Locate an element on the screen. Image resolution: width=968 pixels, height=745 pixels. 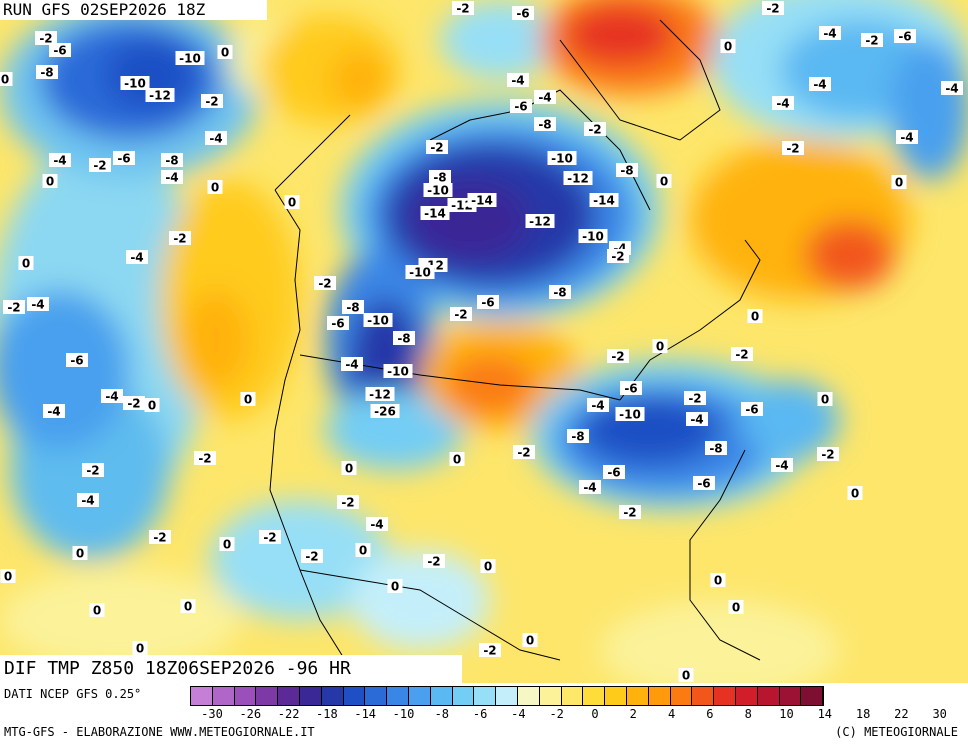
colorbar-tick-label: -14 is located at coordinates (365, 714).